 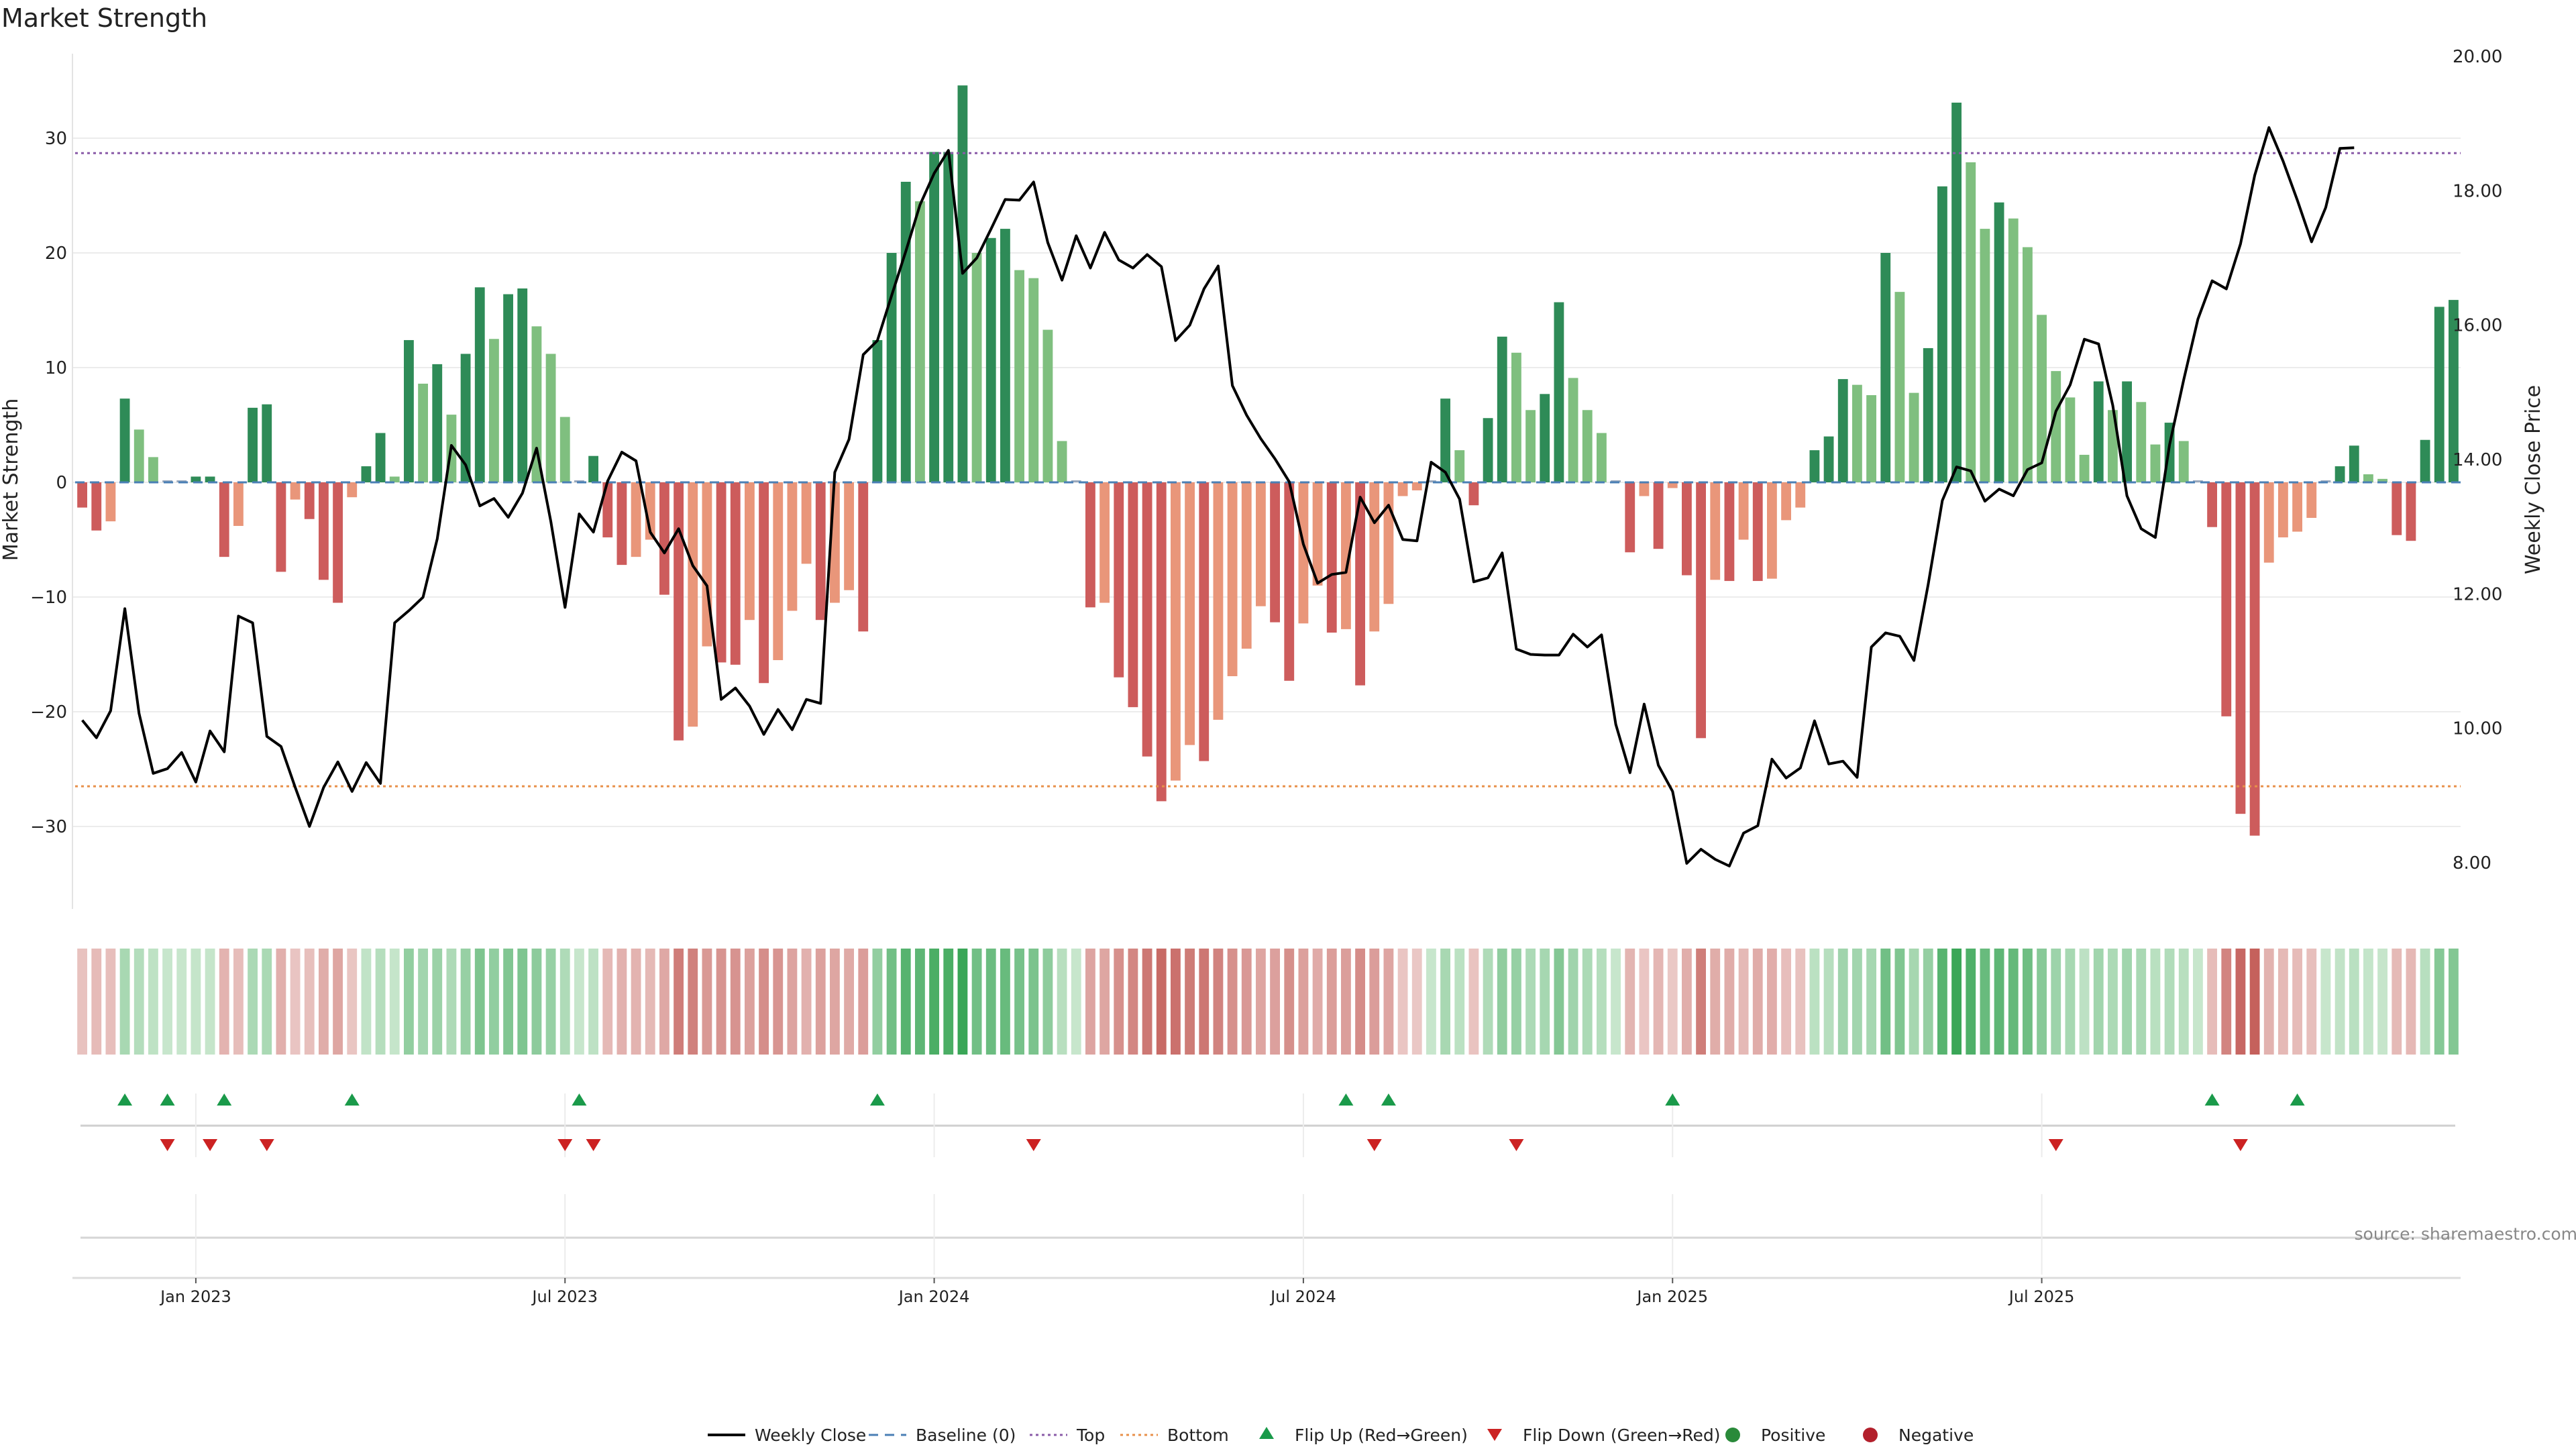 What do you see at coordinates (1266, 1433) in the screenshot?
I see `legend-swatch-up` at bounding box center [1266, 1433].